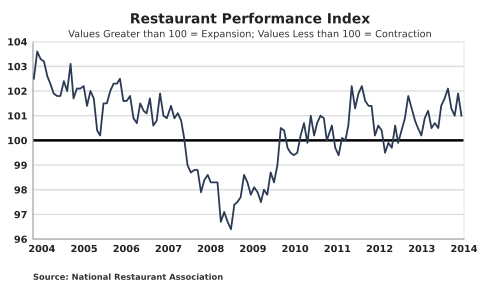 This screenshot has width=500, height=300. Describe the element at coordinates (84, 248) in the screenshot. I see `x-tick-label: 2005` at that location.